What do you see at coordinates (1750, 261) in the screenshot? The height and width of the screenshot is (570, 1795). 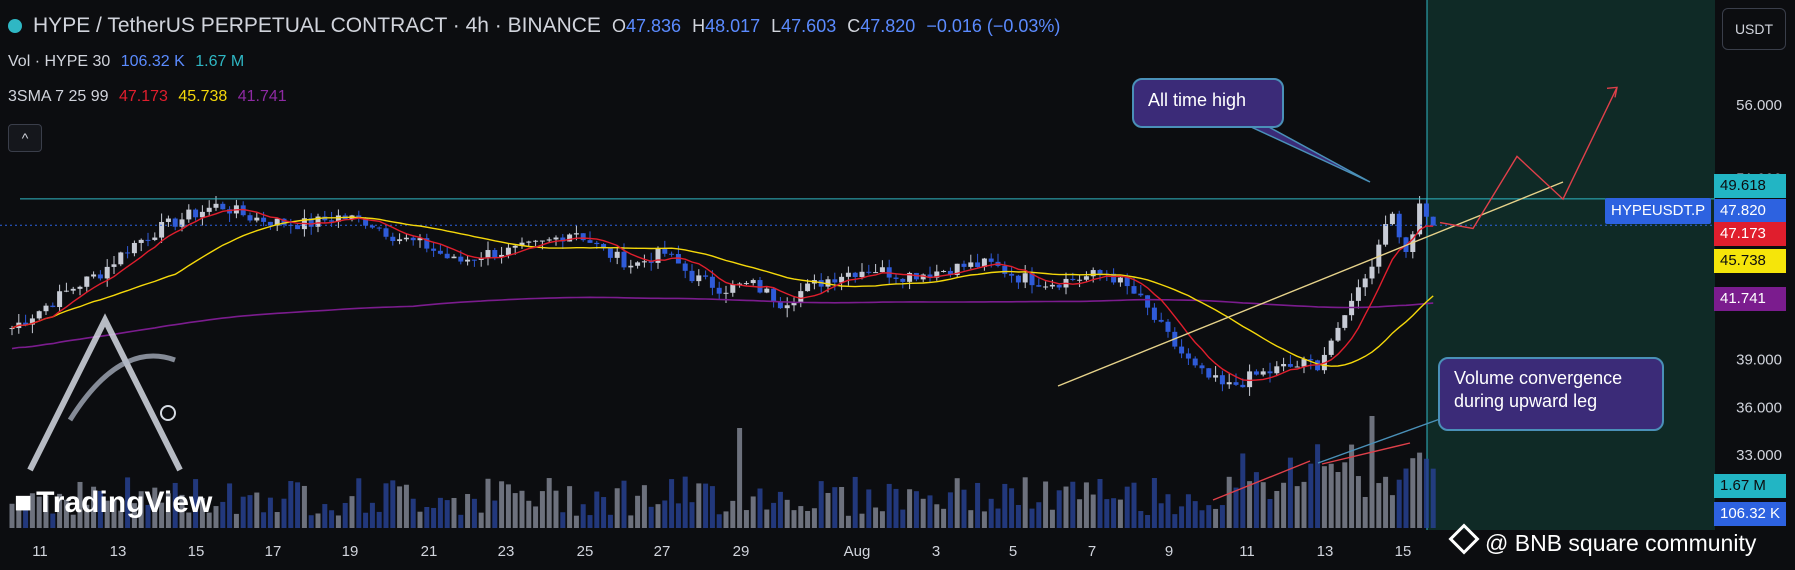 I see `price-tag: 45.738` at bounding box center [1750, 261].